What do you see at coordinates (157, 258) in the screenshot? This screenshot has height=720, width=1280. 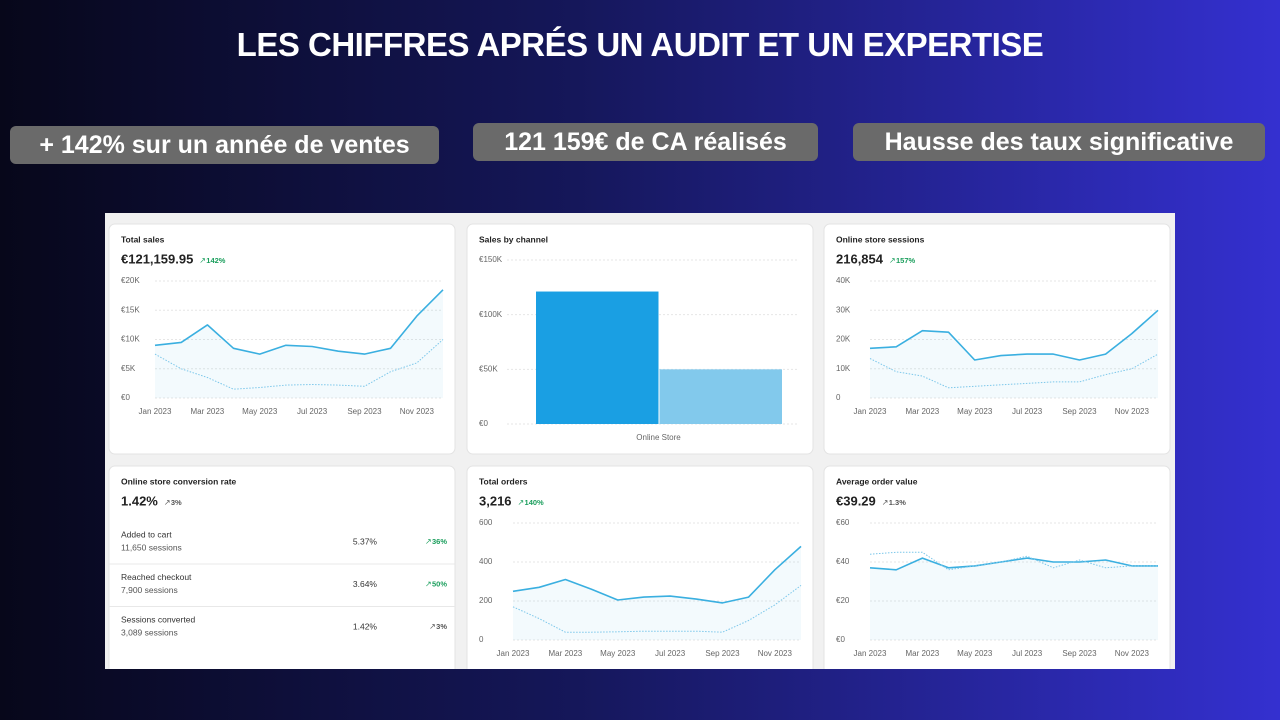 I see `panel-value: €121,159.95` at bounding box center [157, 258].